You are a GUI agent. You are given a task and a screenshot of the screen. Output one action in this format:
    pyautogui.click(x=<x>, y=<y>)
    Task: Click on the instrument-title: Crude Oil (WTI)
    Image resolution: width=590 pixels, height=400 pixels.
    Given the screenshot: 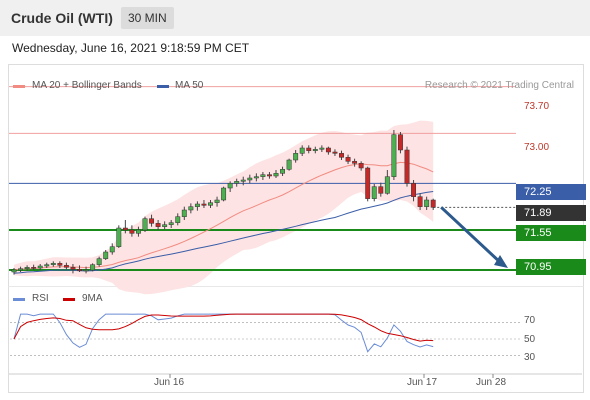 What is the action you would take?
    pyautogui.click(x=62, y=18)
    